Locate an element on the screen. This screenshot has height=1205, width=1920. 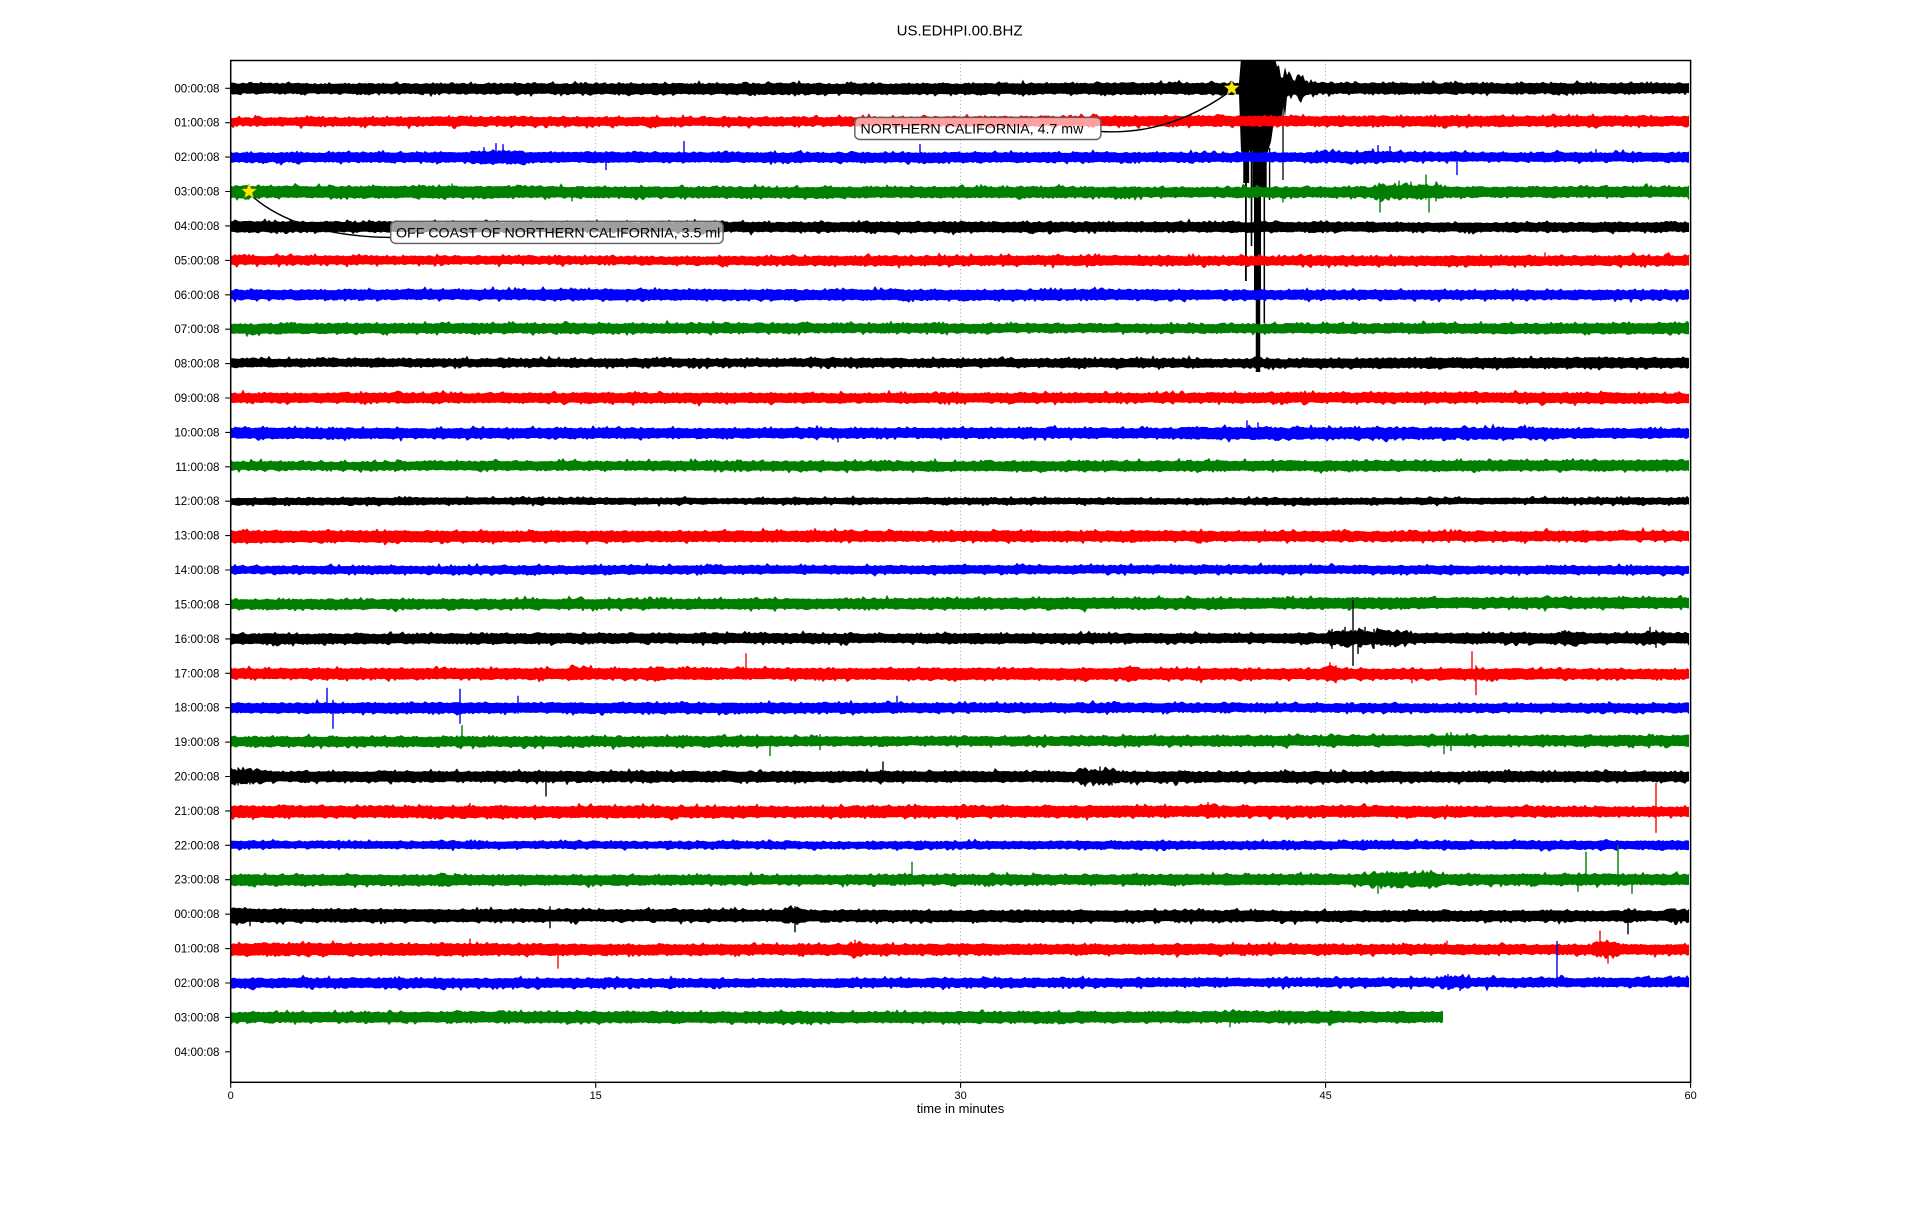
svg-text: NORTHERN CALIFORNIA, 4.7 mw is located at coordinates (973, 130).